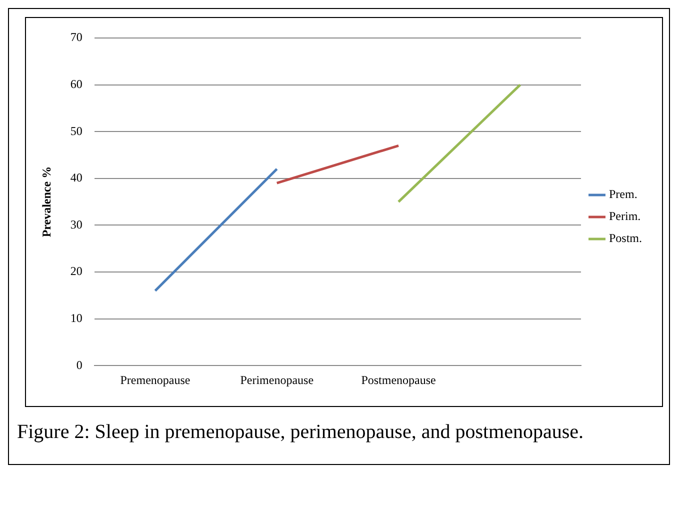 The image size is (681, 522). I want to click on y-tick-label: 40, so click(76, 177).